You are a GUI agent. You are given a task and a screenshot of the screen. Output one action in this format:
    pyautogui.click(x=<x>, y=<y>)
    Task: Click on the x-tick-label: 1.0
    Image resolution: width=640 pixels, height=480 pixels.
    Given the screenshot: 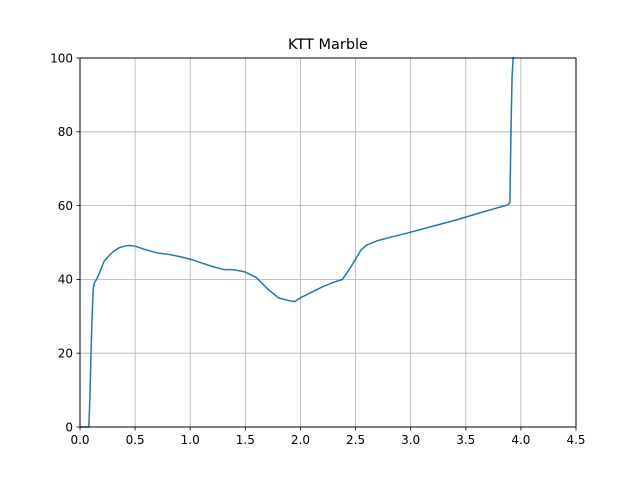 What is the action you would take?
    pyautogui.click(x=190, y=440)
    